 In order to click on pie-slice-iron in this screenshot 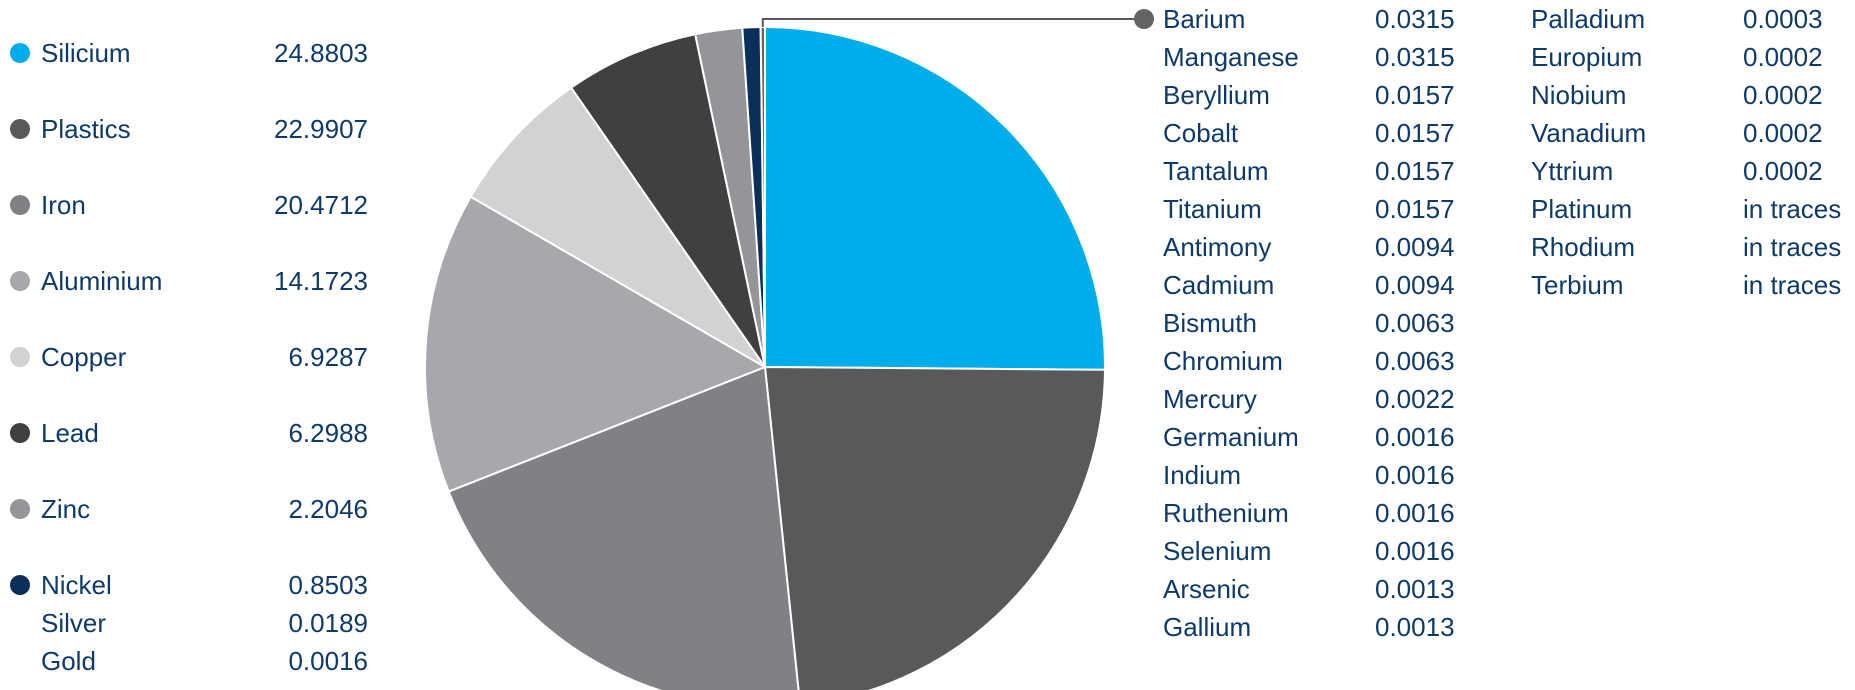, I will do `click(623, 527)`.